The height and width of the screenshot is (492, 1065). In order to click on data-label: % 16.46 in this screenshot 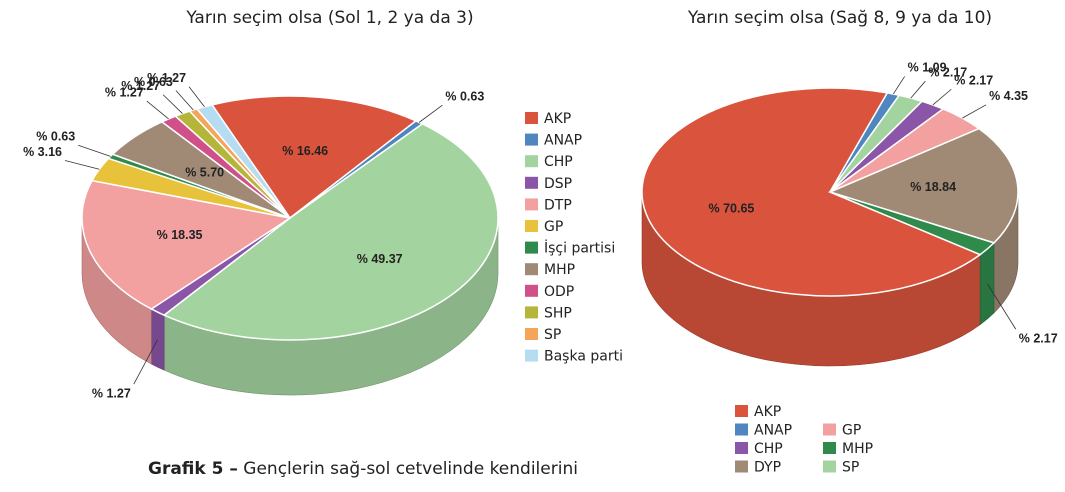, I will do `click(305, 151)`.